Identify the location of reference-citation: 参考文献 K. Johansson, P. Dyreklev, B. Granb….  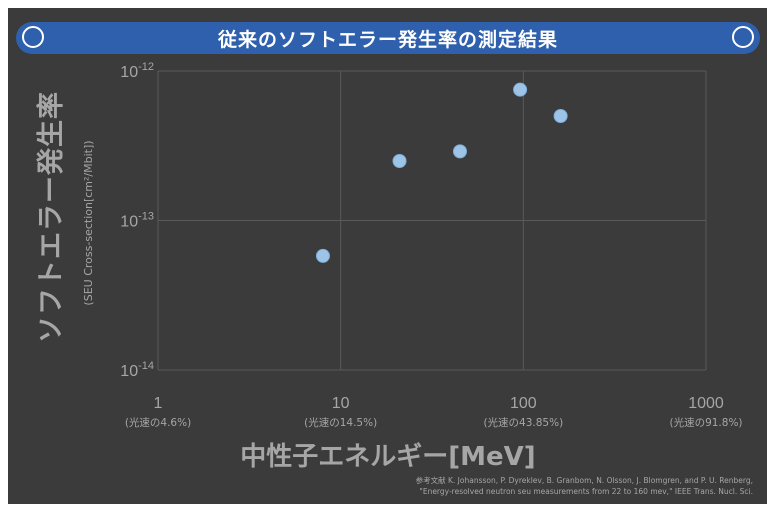
(584, 486).